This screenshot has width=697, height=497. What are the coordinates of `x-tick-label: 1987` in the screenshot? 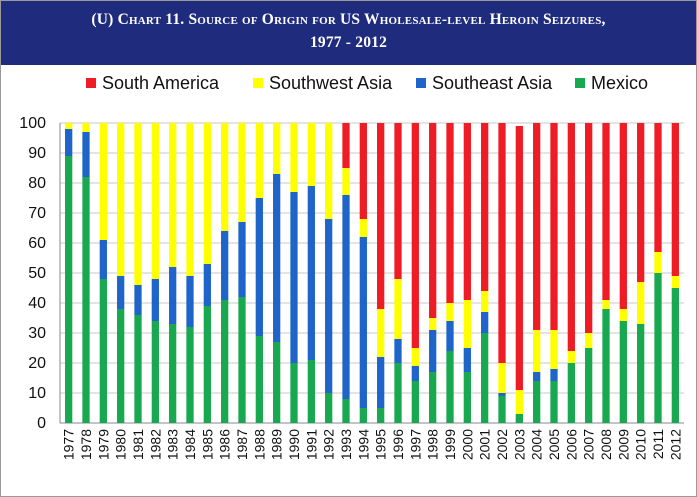 It's located at (242, 444).